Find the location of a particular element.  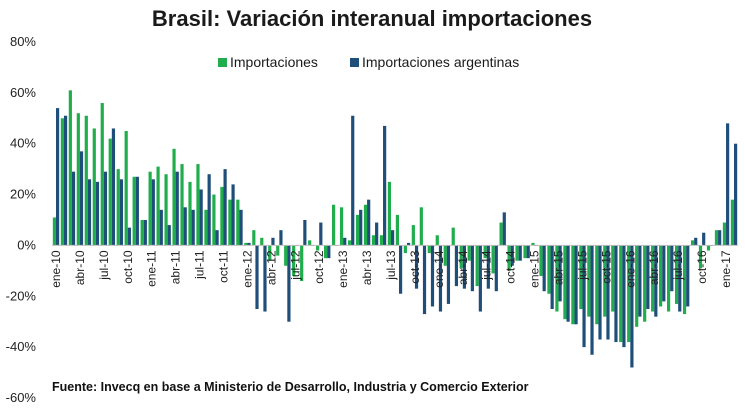

x-tick-label: oct-13 is located at coordinates (415, 267).